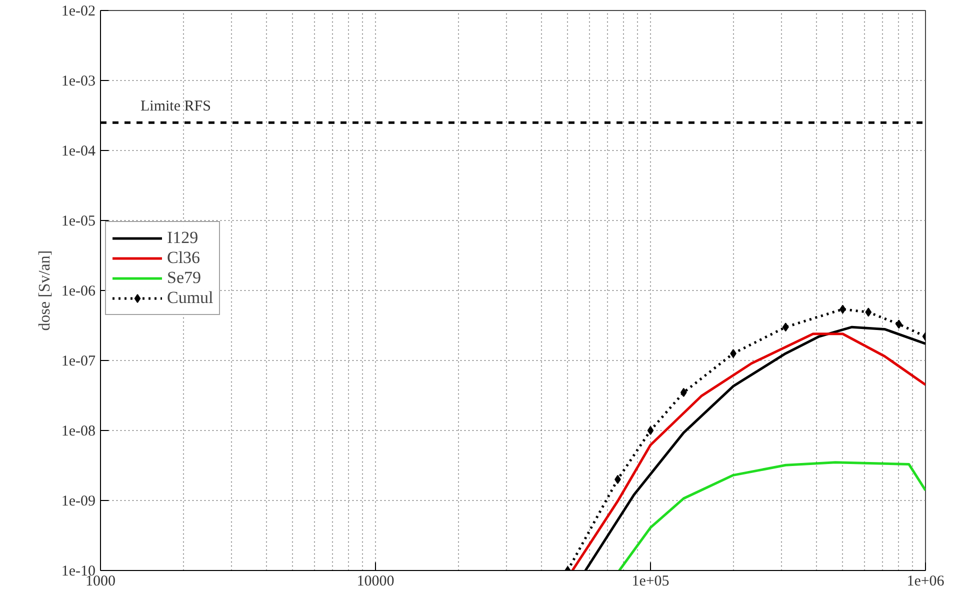 Image resolution: width=965 pixels, height=607 pixels. What do you see at coordinates (651, 582) in the screenshot?
I see `x-tick-label: 1e+05` at bounding box center [651, 582].